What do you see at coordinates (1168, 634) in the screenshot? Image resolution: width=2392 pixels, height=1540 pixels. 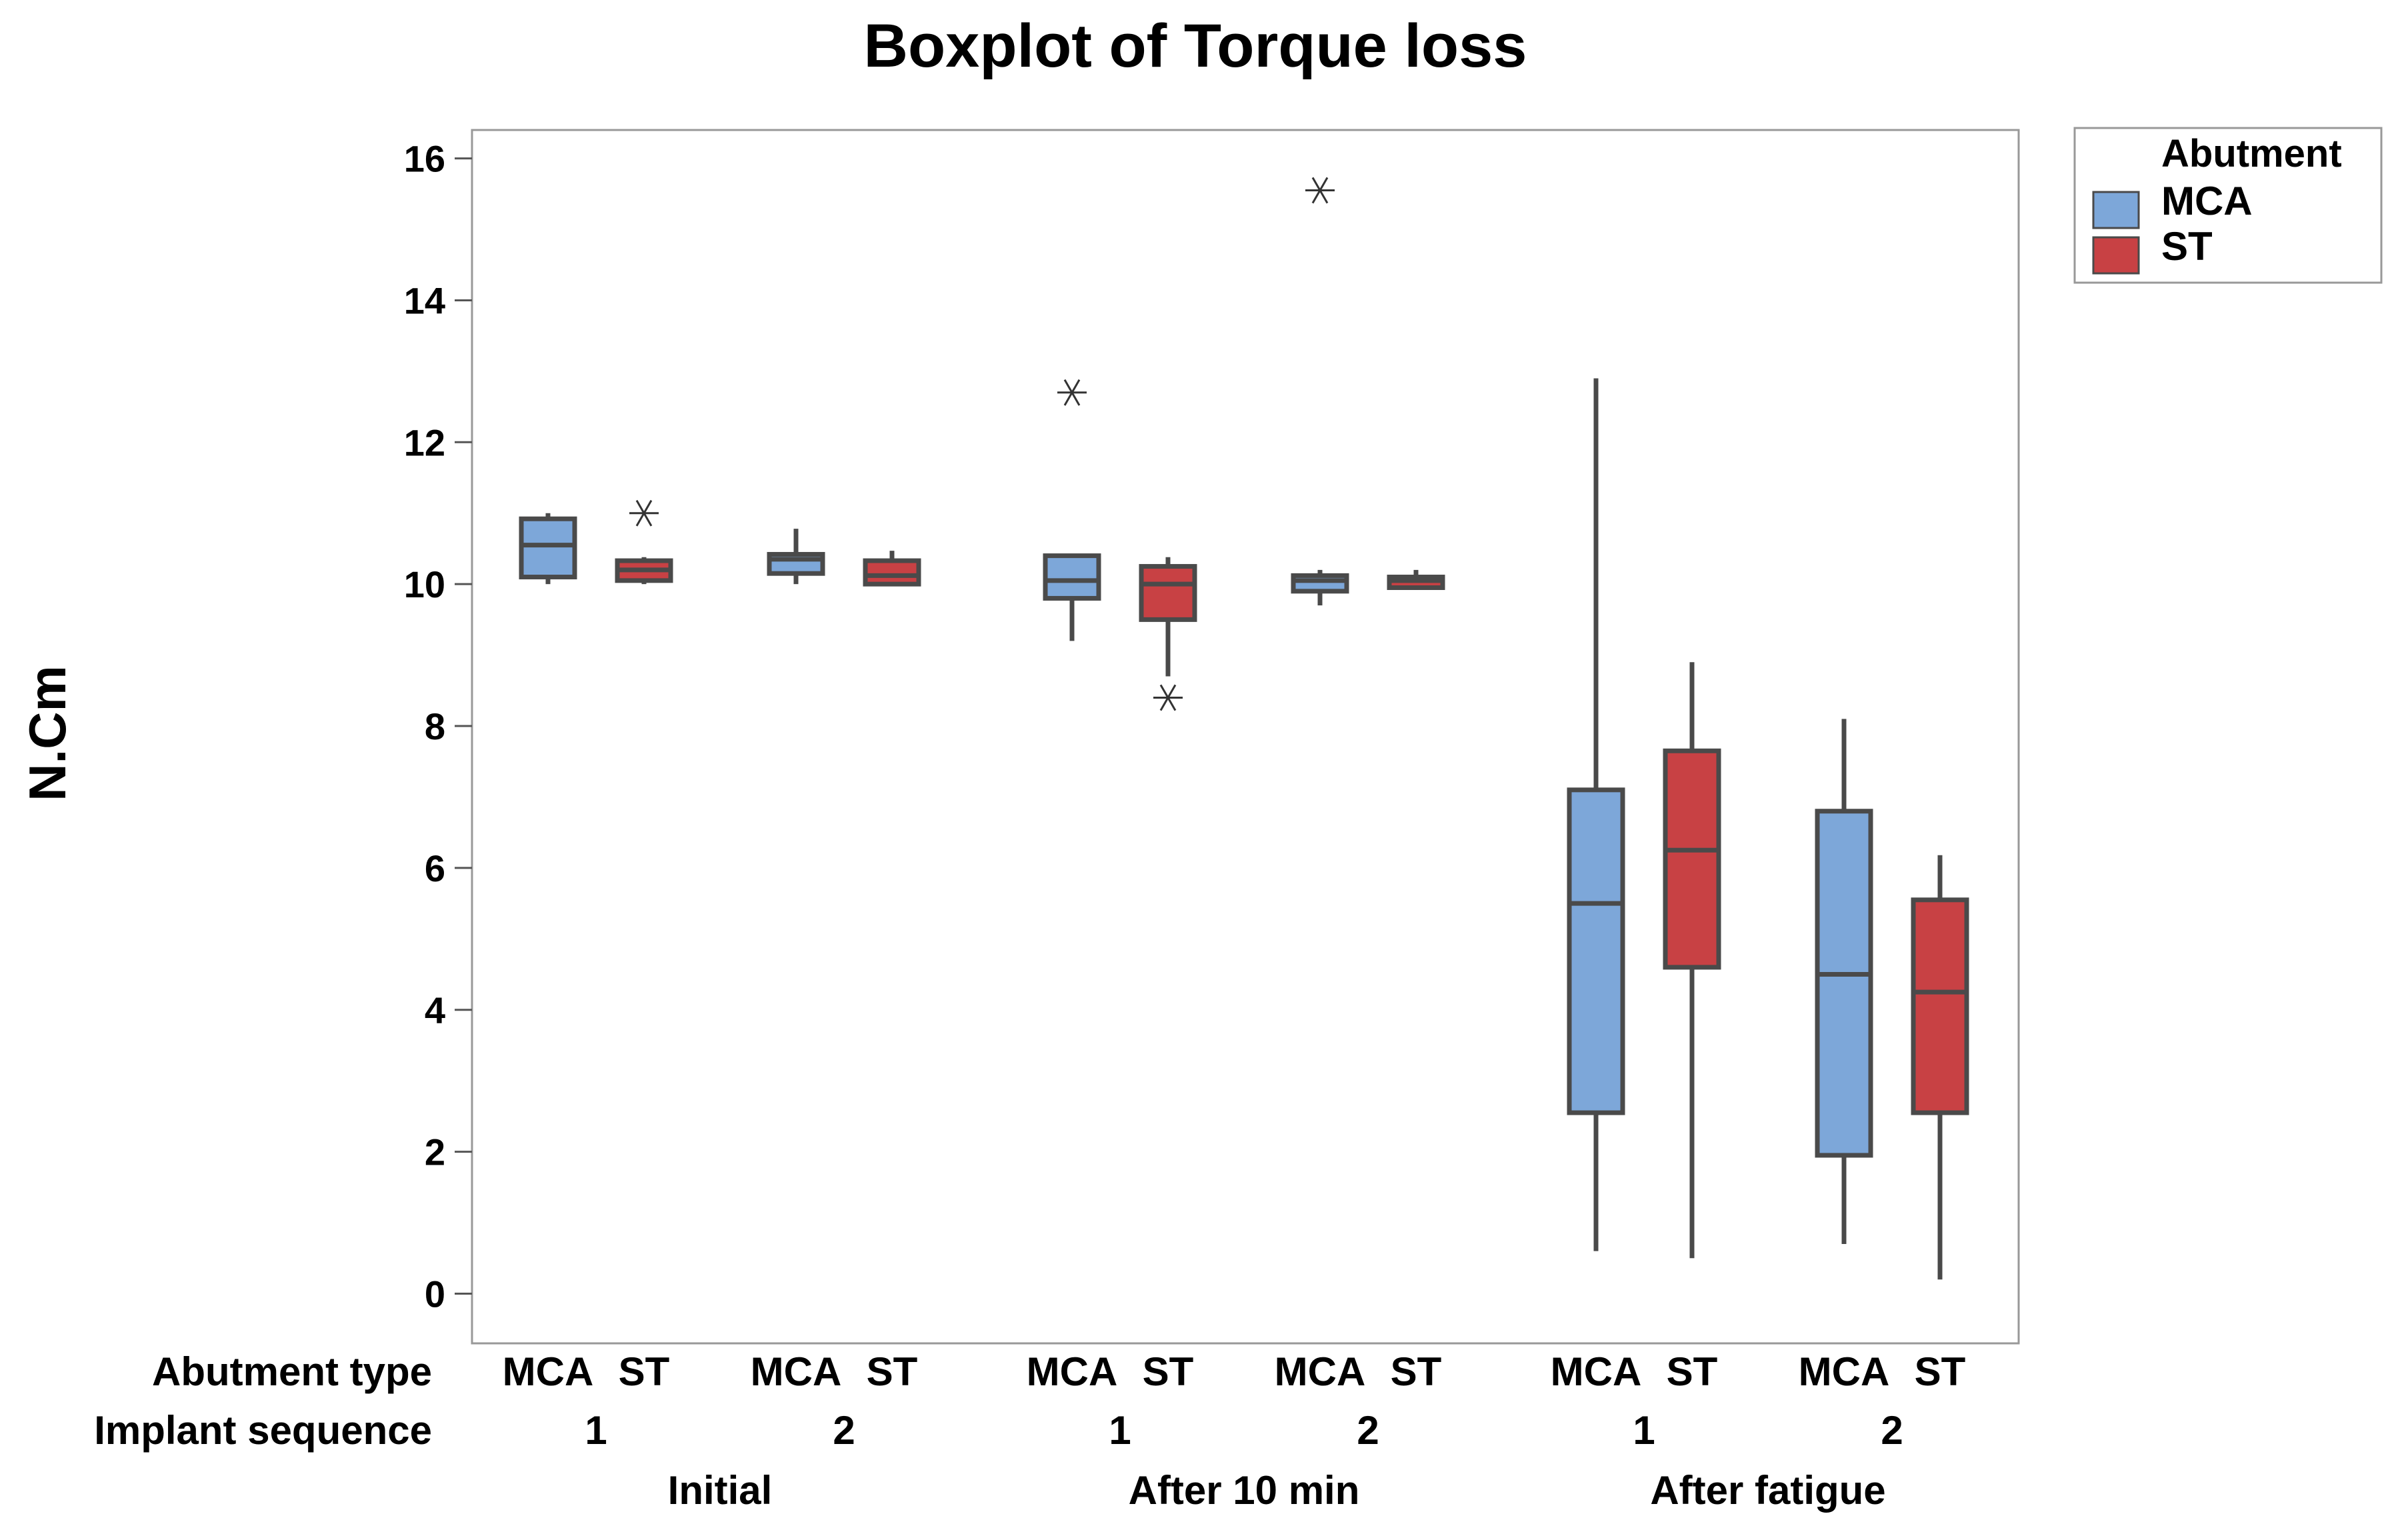 I see `box-after-10-min-1-st` at bounding box center [1168, 634].